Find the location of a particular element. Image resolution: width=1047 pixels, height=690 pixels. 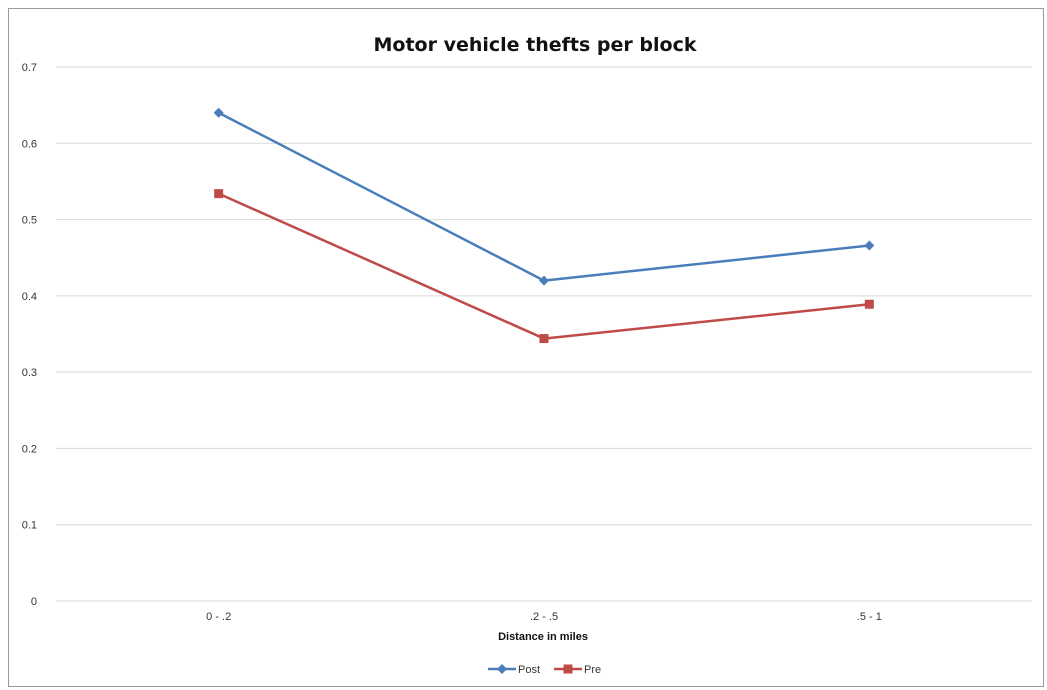

x-tick-label: 0 - .2 is located at coordinates (218, 617).